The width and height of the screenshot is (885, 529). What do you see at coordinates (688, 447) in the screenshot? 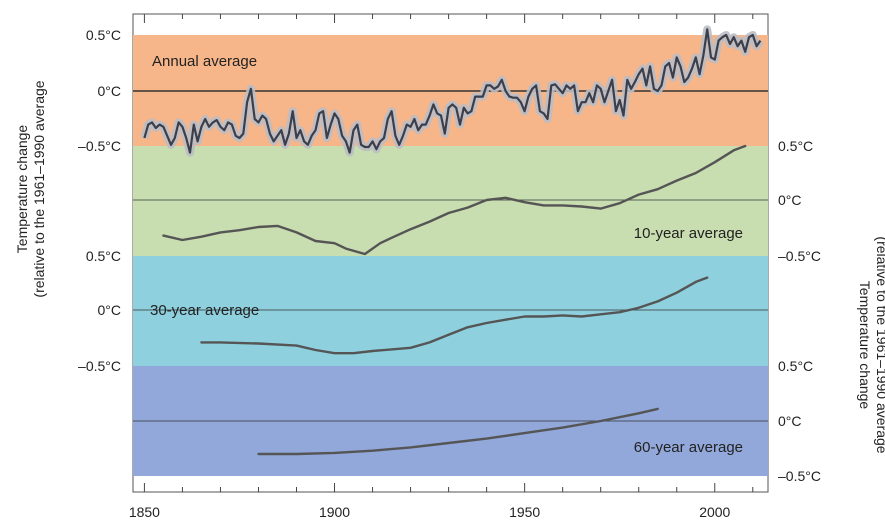
I see `panel-label-4: 60-year average` at bounding box center [688, 447].